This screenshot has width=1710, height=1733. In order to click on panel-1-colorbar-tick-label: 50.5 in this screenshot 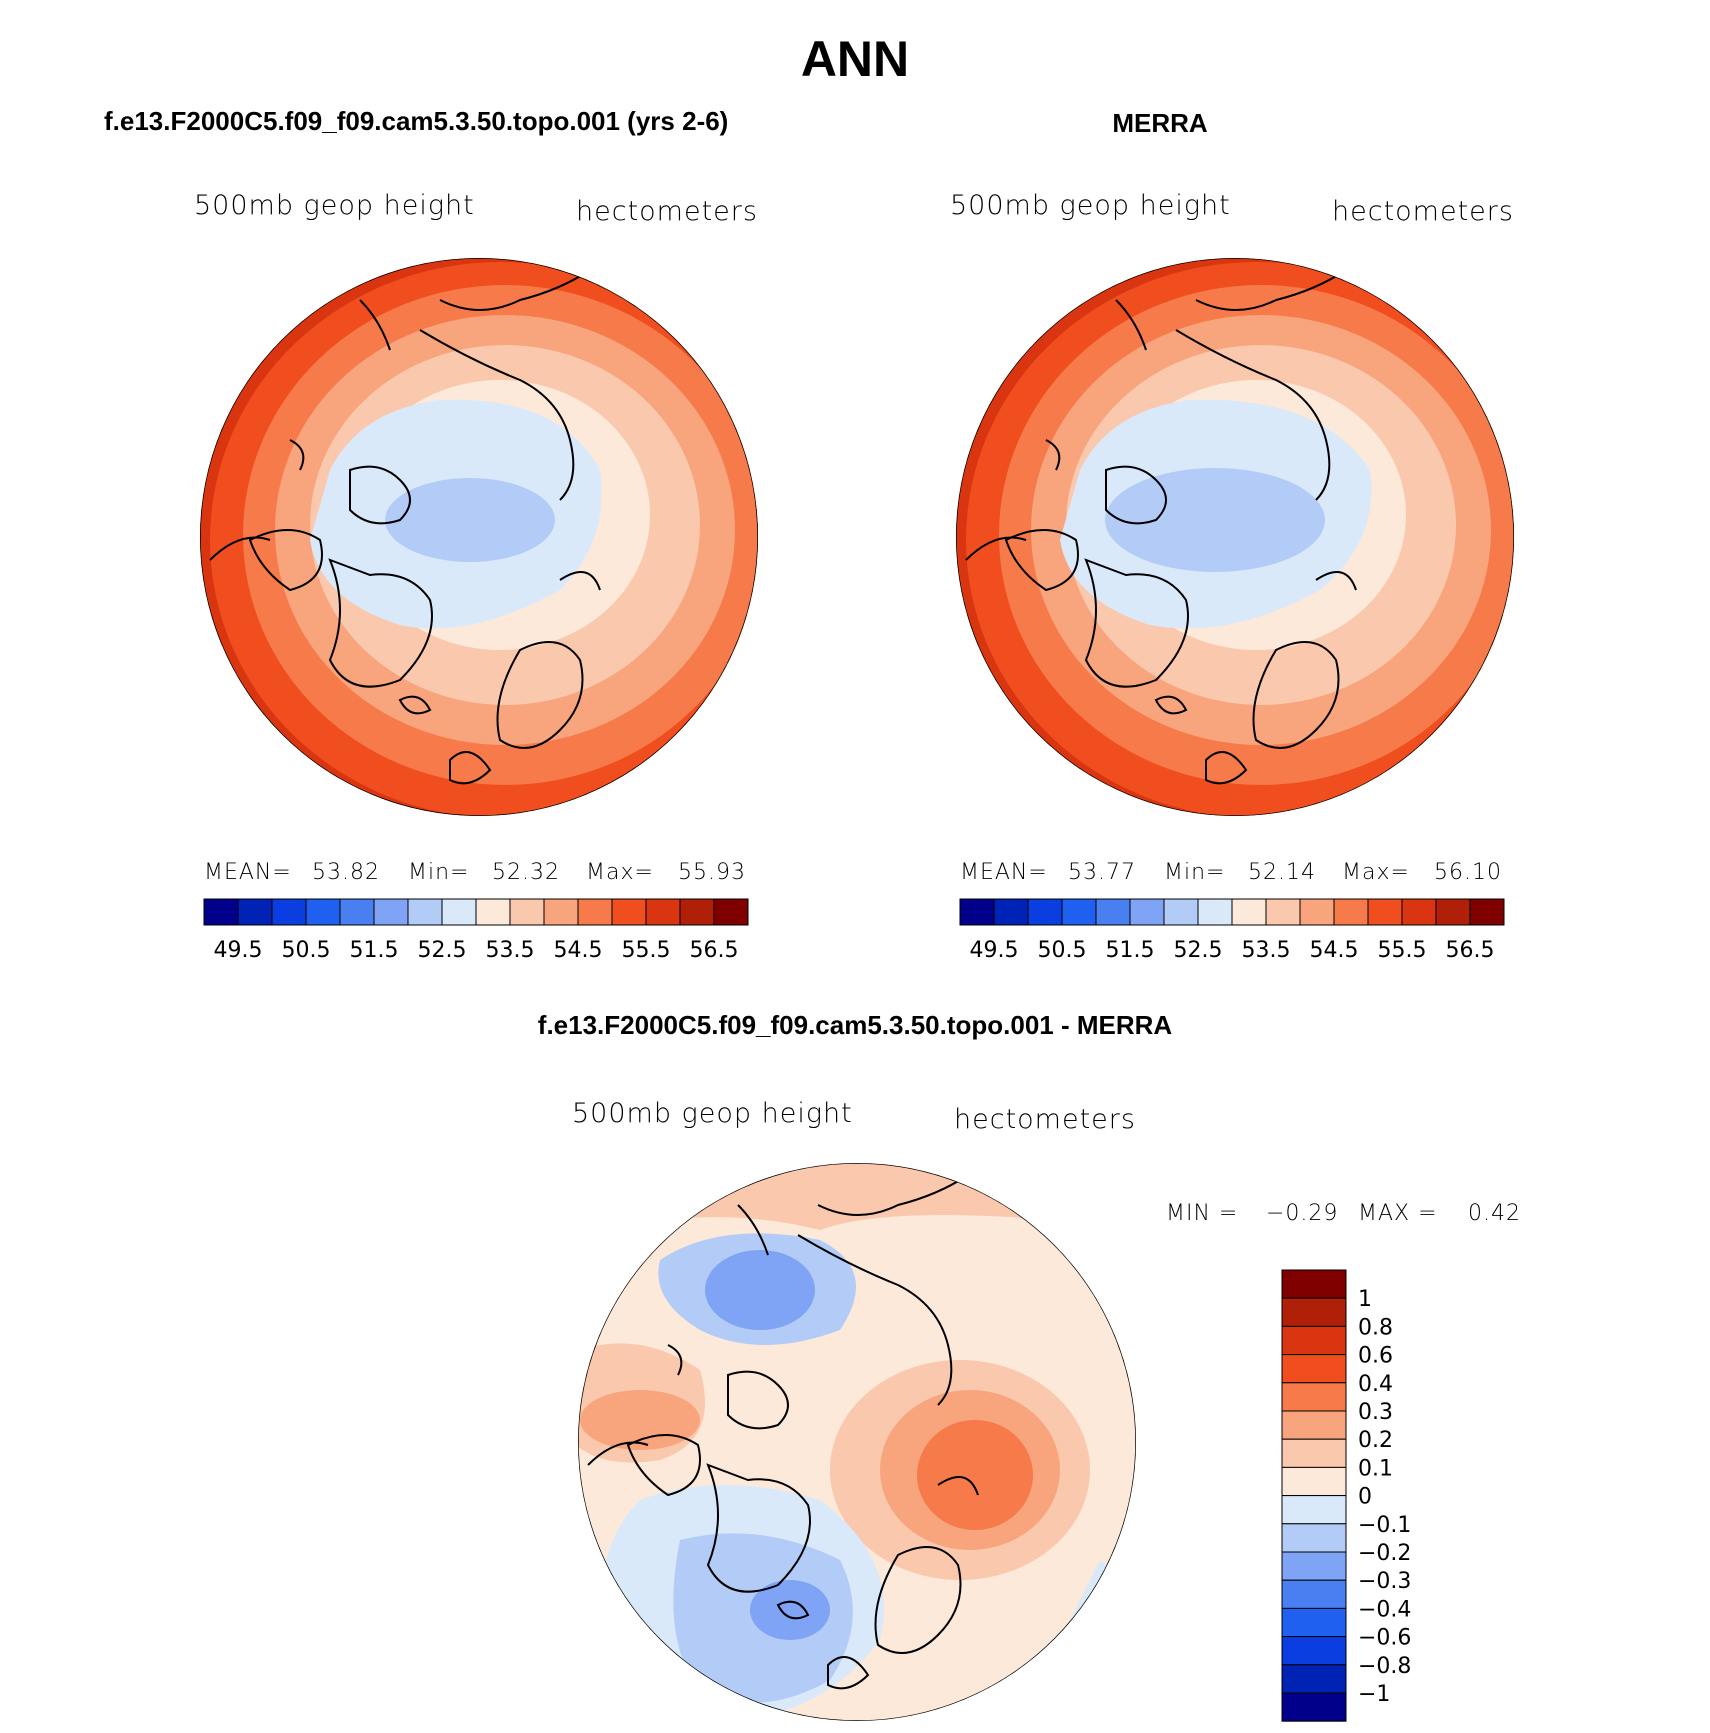, I will do `click(306, 950)`.